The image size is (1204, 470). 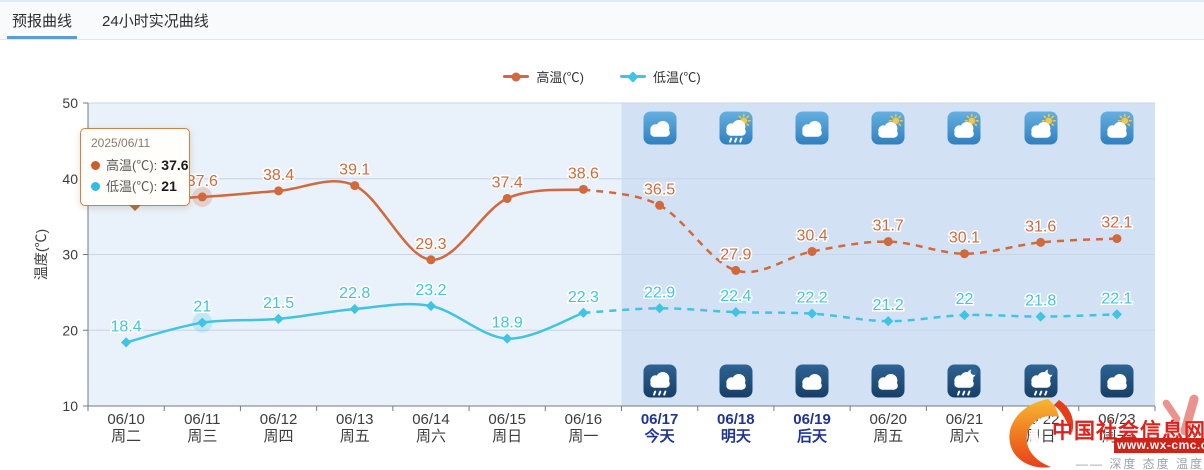 What do you see at coordinates (132, 186) in the screenshot?
I see `tooltip-low-label: 低温(℃):` at bounding box center [132, 186].